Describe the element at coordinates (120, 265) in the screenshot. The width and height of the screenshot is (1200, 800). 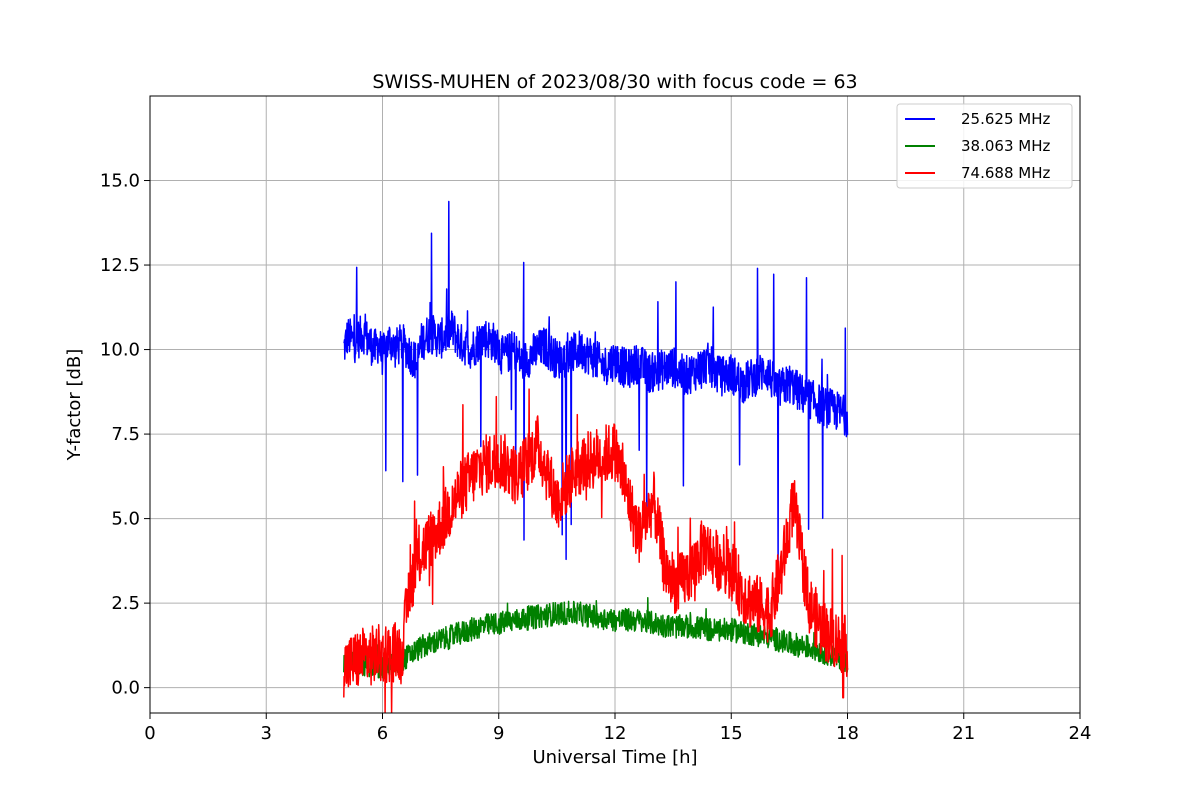
I see `y-tick-label: 12.5` at that location.